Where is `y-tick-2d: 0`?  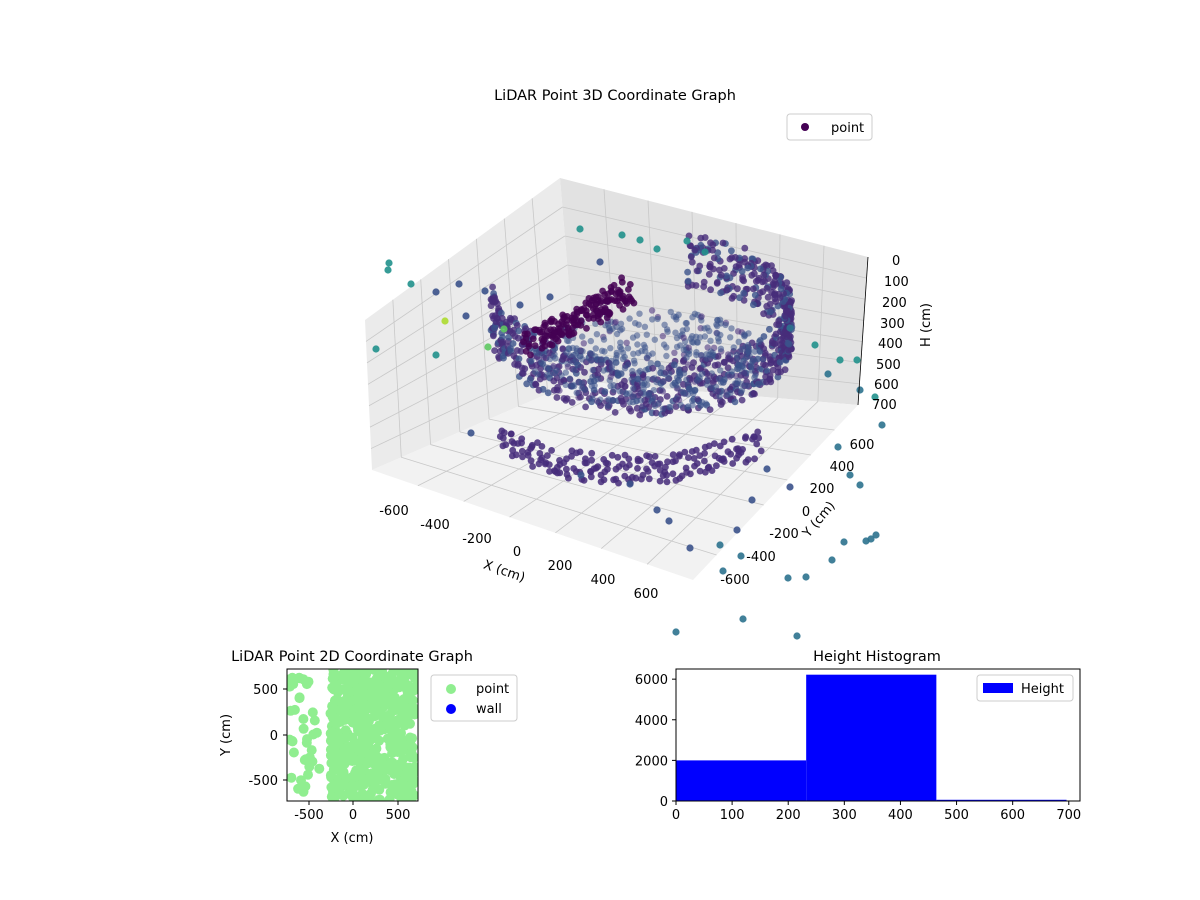
y-tick-2d: 0 is located at coordinates (274, 736).